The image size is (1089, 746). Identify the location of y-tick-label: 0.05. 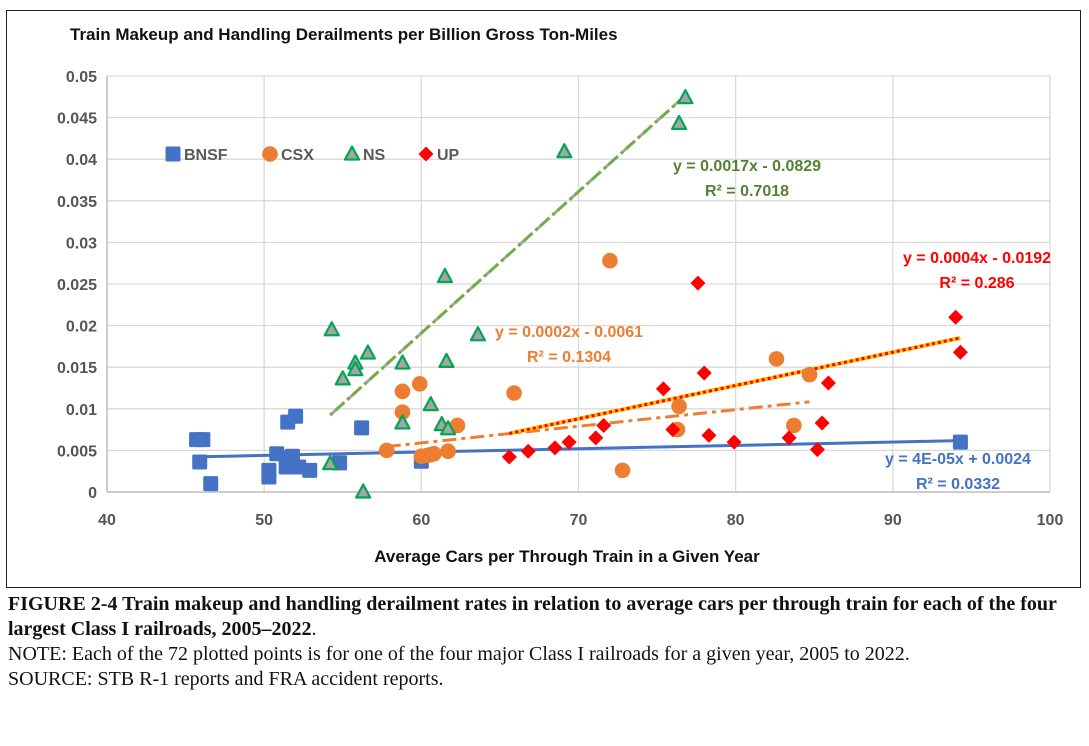
(81, 77).